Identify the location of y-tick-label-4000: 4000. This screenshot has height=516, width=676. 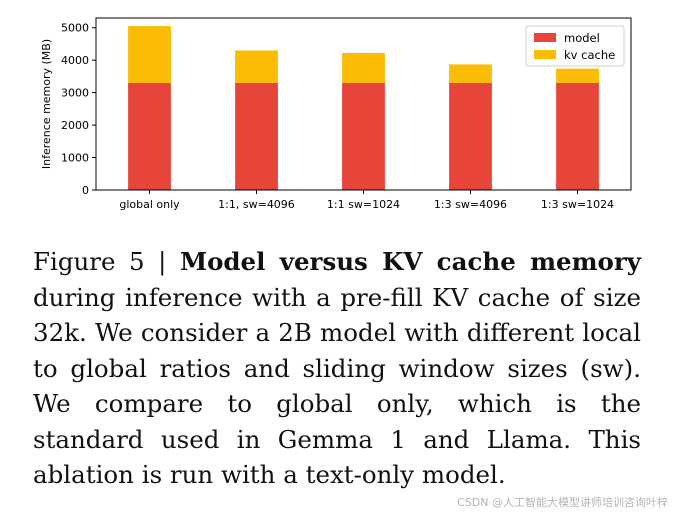
(75, 60).